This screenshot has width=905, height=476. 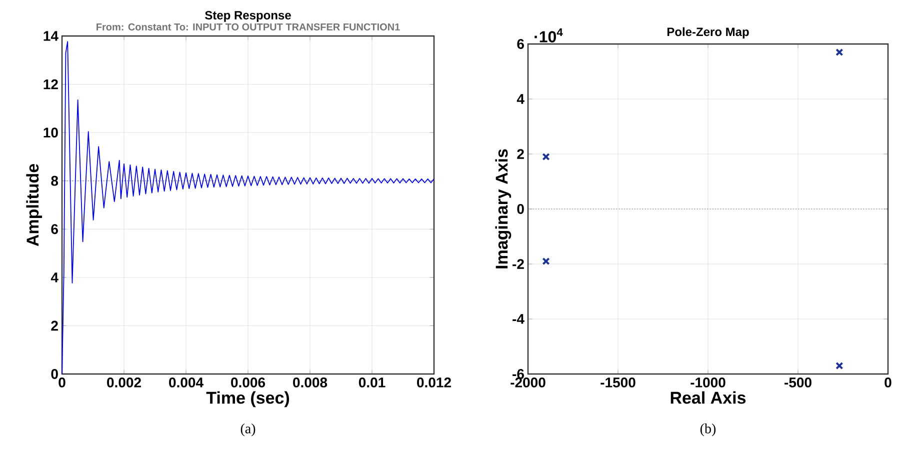 What do you see at coordinates (434, 383) in the screenshot?
I see `x-tick-label: 0.012` at bounding box center [434, 383].